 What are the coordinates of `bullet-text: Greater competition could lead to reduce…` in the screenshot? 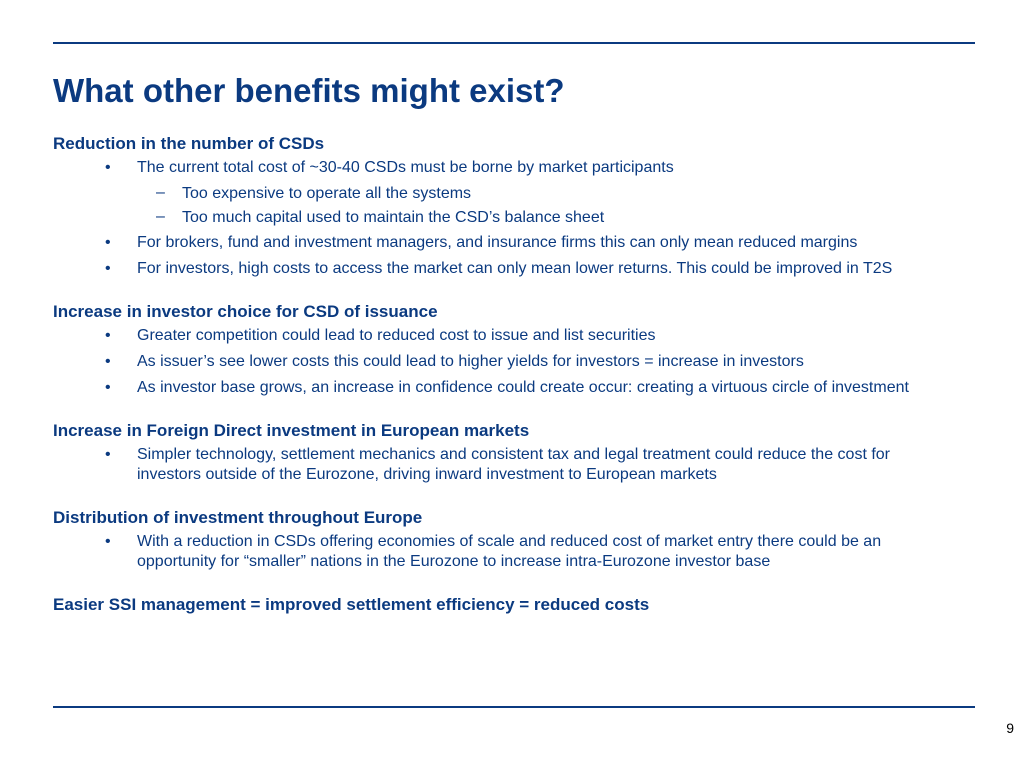 It's located at (396, 335).